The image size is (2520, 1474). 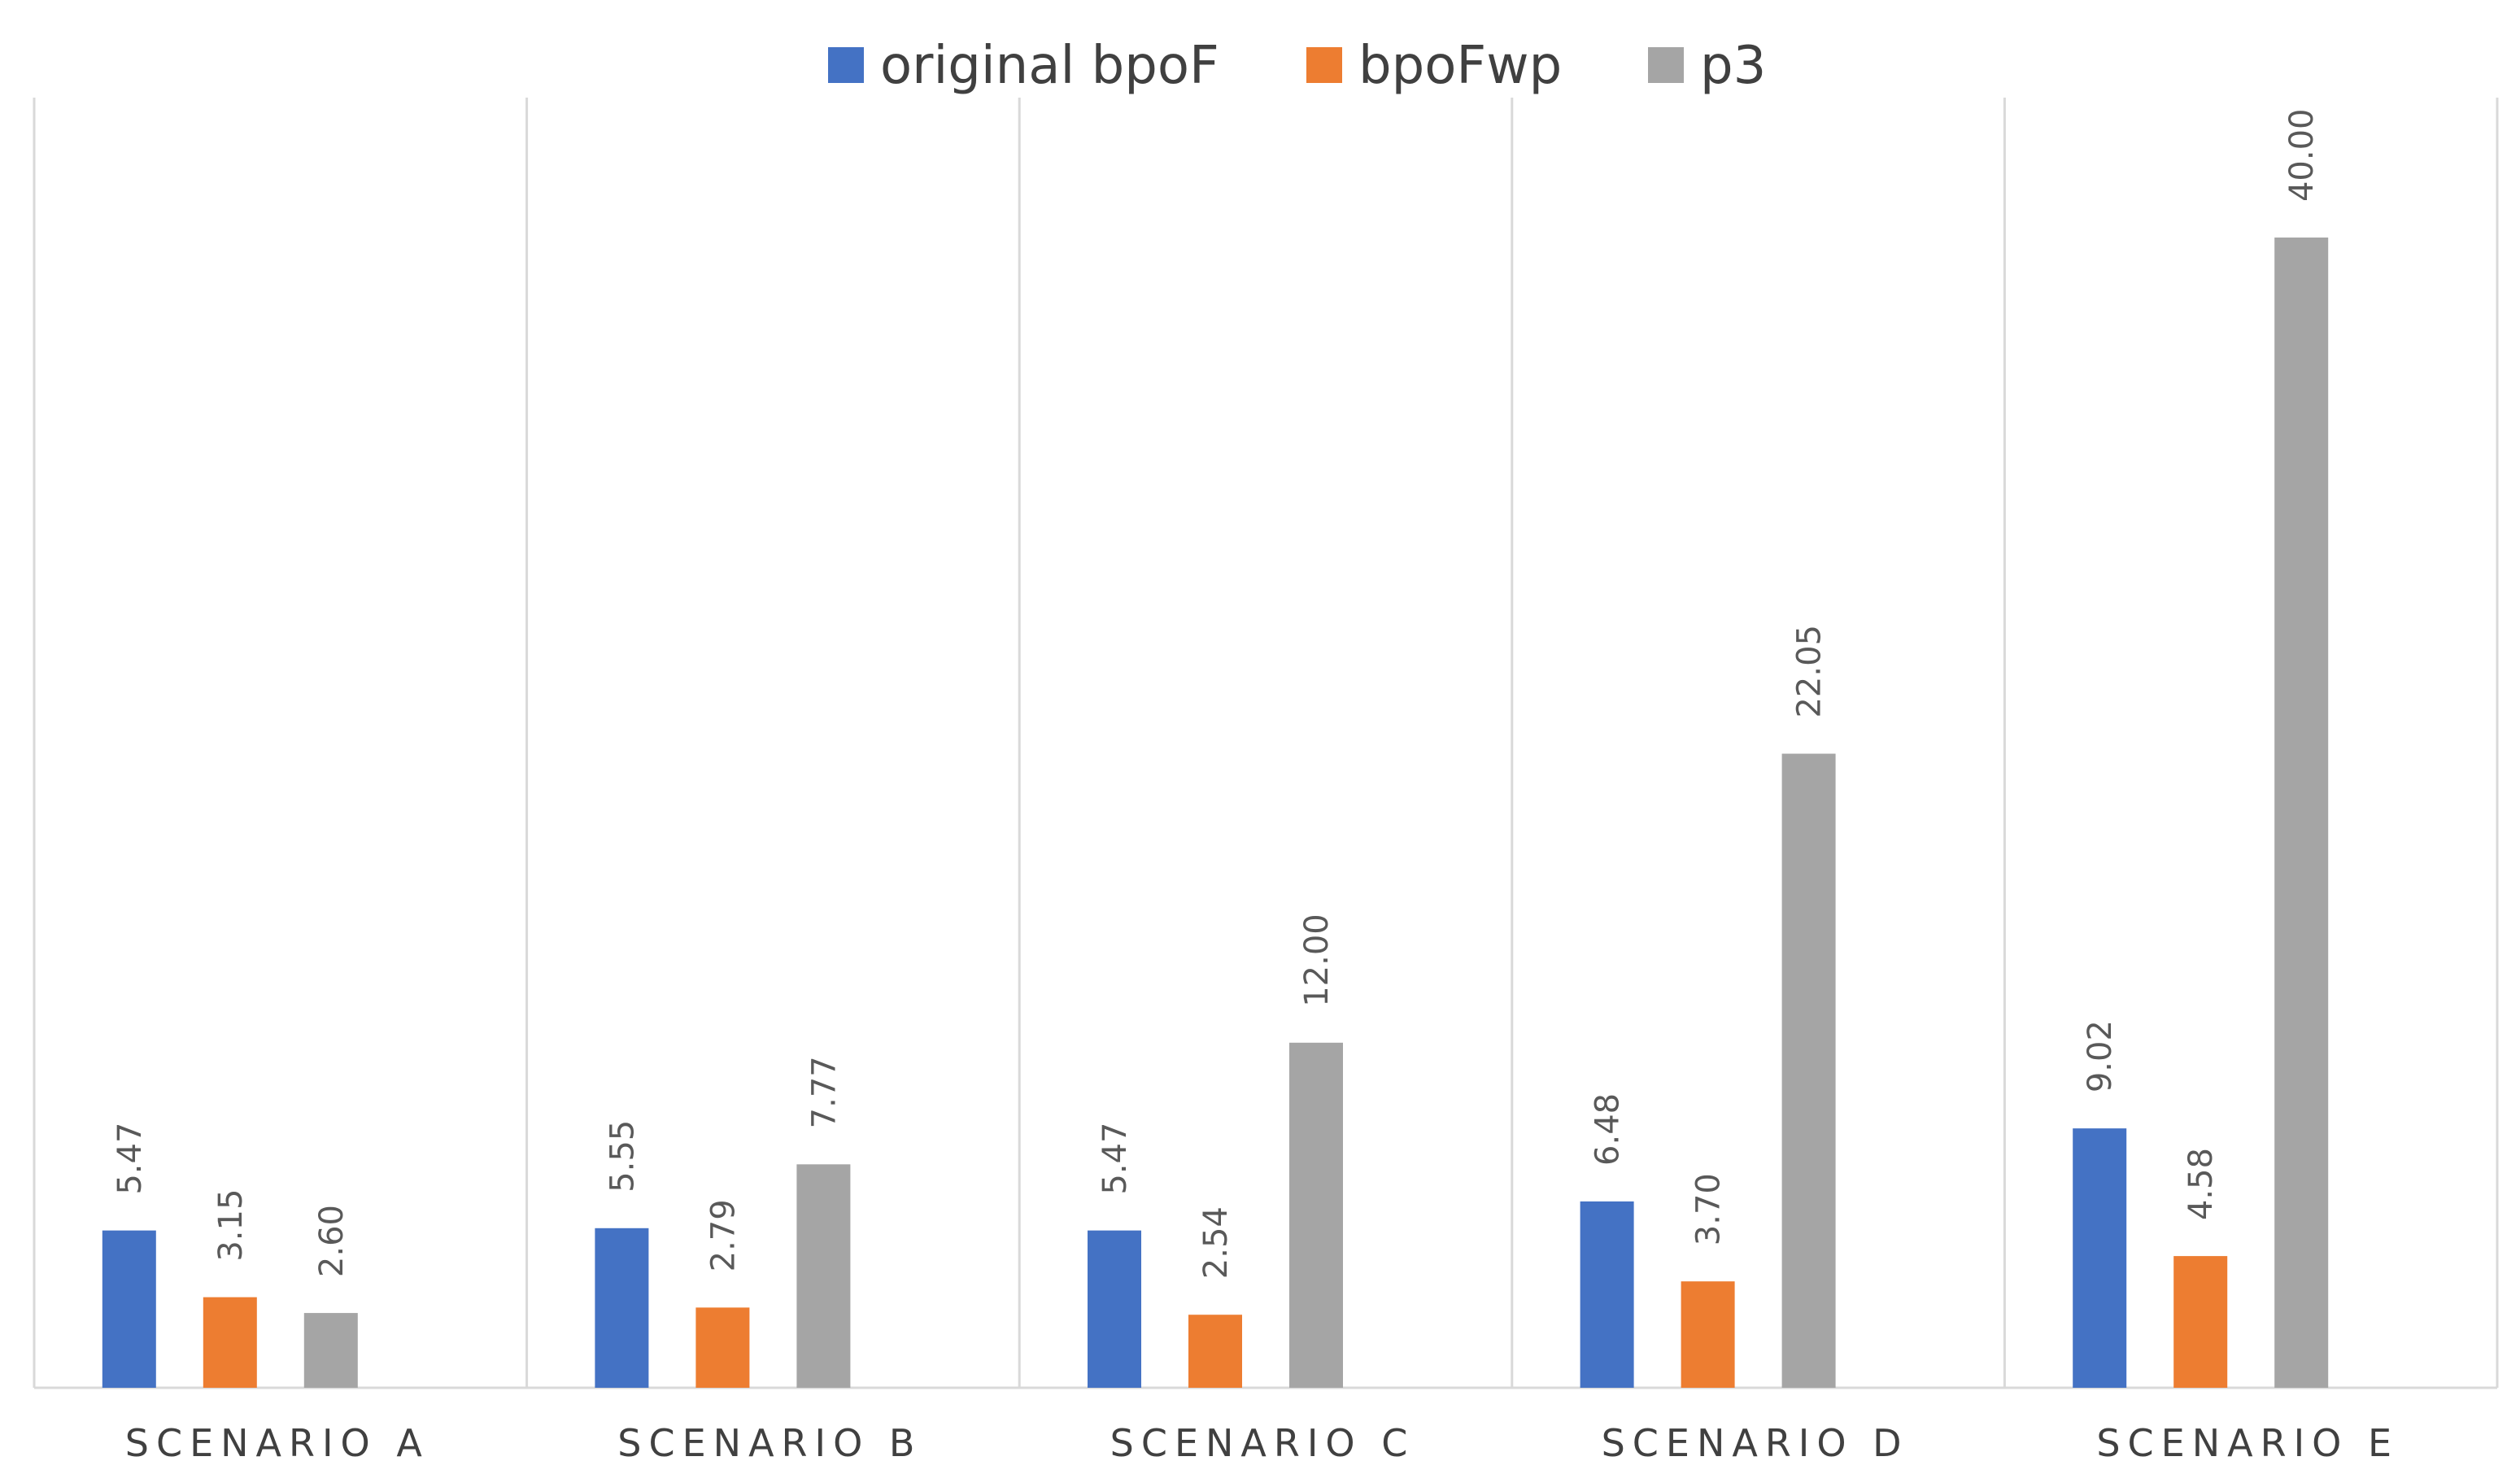 I want to click on data-label: 40.00, so click(x=2302, y=155).